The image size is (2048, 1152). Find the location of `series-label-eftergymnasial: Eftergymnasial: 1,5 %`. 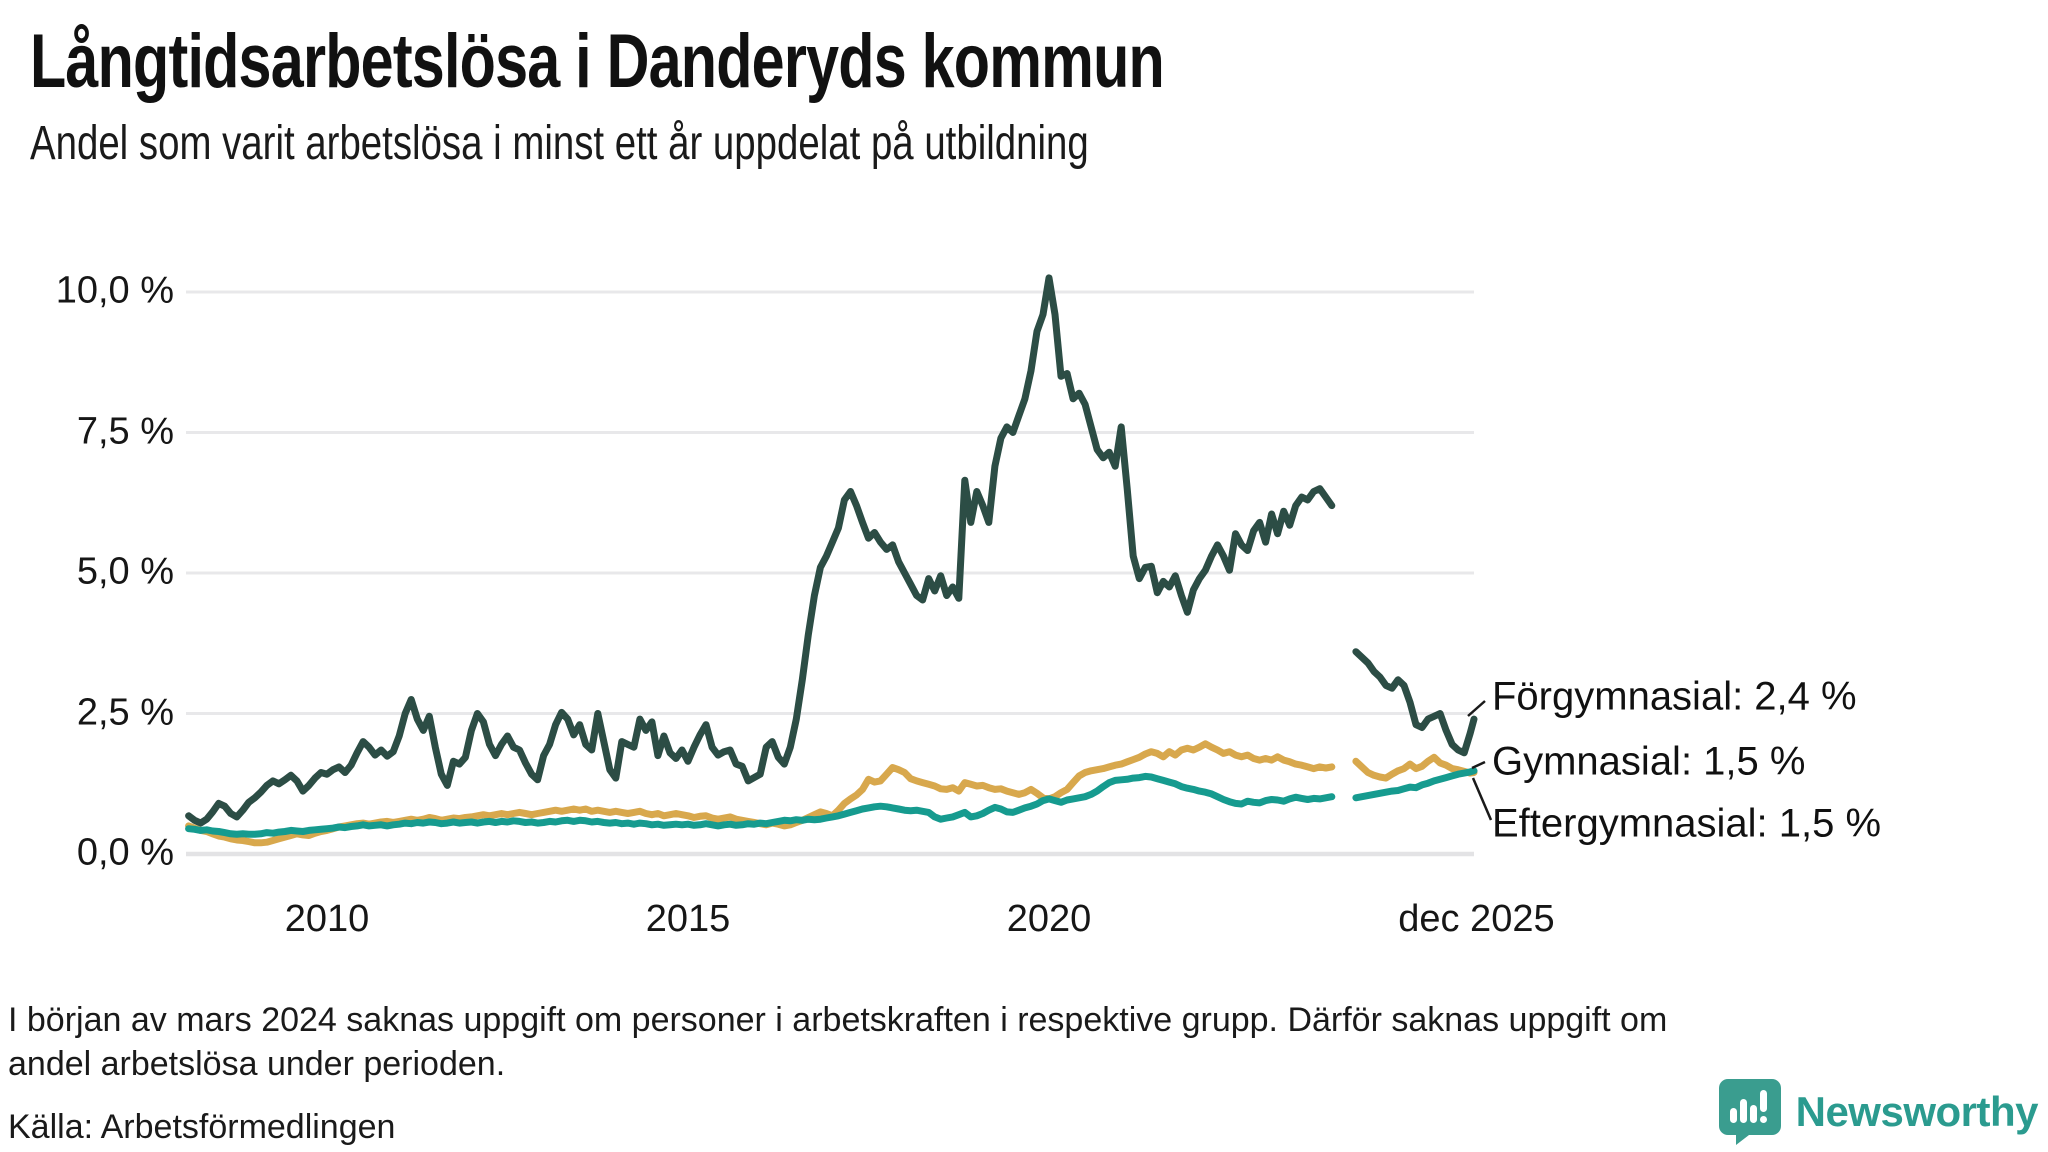

series-label-eftergymnasial: Eftergymnasial: 1,5 % is located at coordinates (1687, 823).